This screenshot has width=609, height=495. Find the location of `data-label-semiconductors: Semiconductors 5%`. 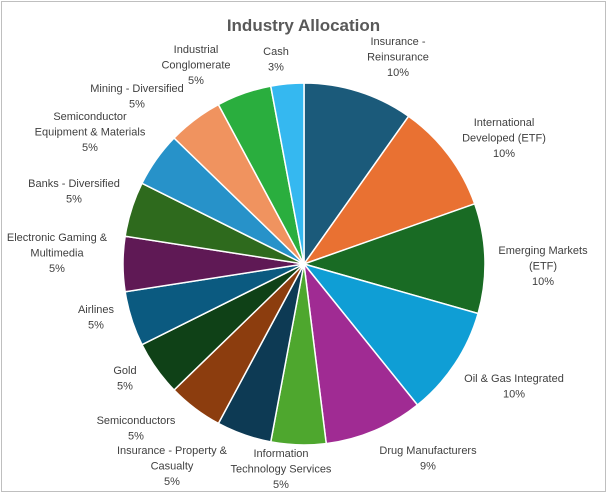

data-label-semiconductors: Semiconductors 5% is located at coordinates (136, 429).